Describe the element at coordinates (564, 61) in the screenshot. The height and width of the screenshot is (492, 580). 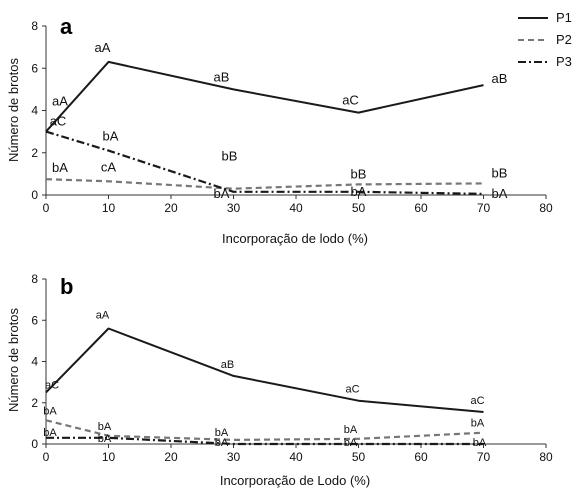
I see `legend-label-p3: P3` at that location.